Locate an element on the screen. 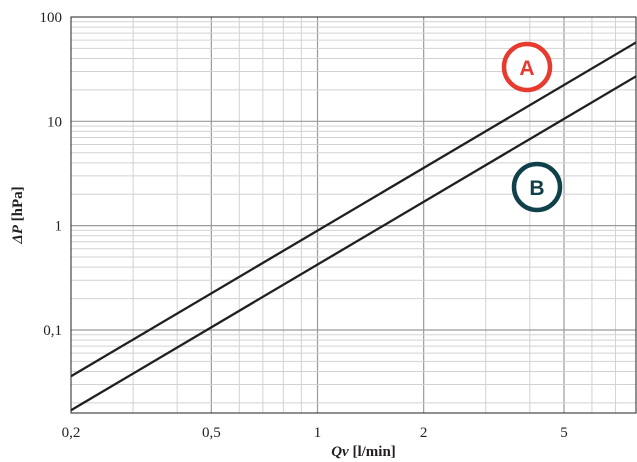 The image size is (637, 462). x-tick-label: 2 is located at coordinates (424, 433).